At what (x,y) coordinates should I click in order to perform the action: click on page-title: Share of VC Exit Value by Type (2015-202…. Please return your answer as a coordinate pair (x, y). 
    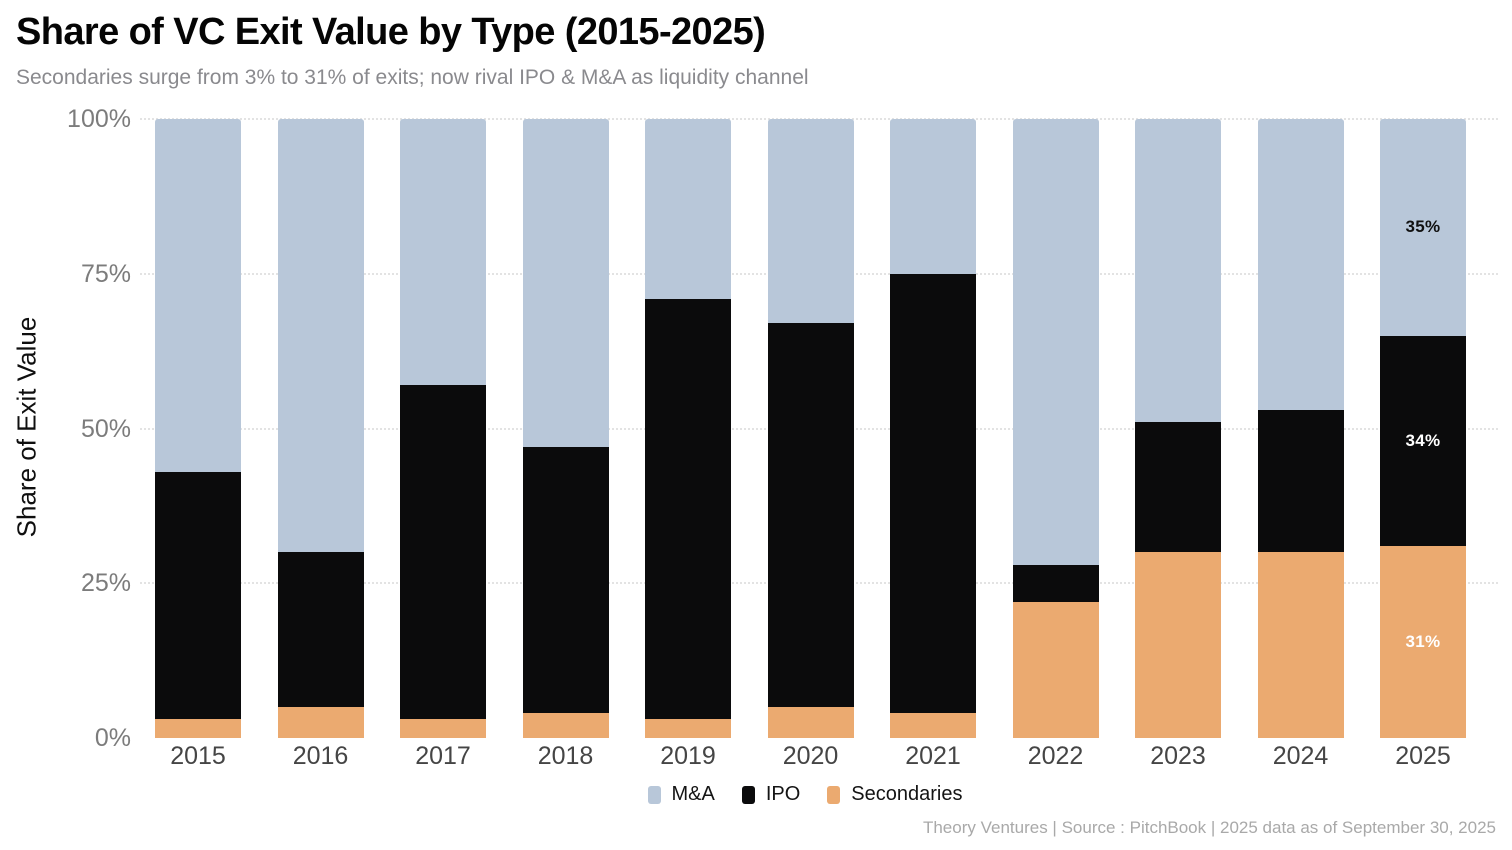
    Looking at the image, I should click on (391, 32).